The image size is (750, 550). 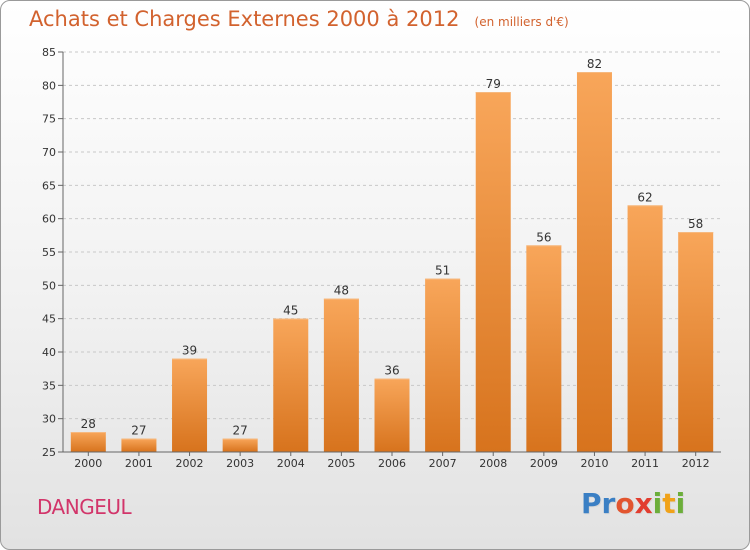 What do you see at coordinates (291, 463) in the screenshot?
I see `x-tick-label: 2004` at bounding box center [291, 463].